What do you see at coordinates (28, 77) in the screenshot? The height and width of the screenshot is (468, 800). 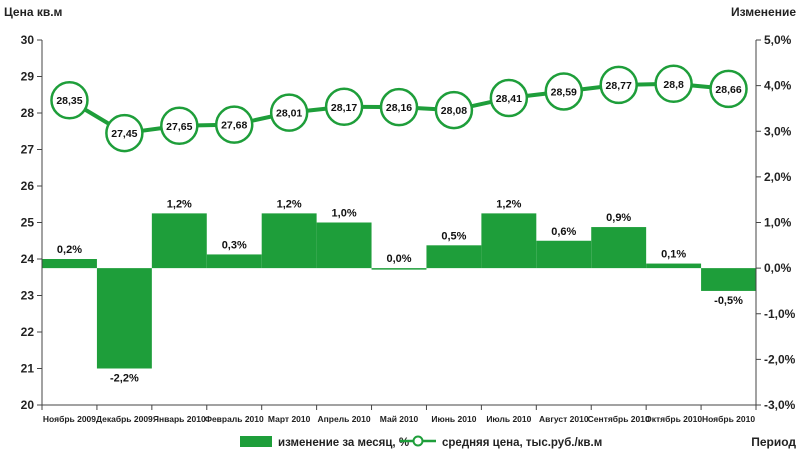 I see `y-left-tick-label: 29` at bounding box center [28, 77].